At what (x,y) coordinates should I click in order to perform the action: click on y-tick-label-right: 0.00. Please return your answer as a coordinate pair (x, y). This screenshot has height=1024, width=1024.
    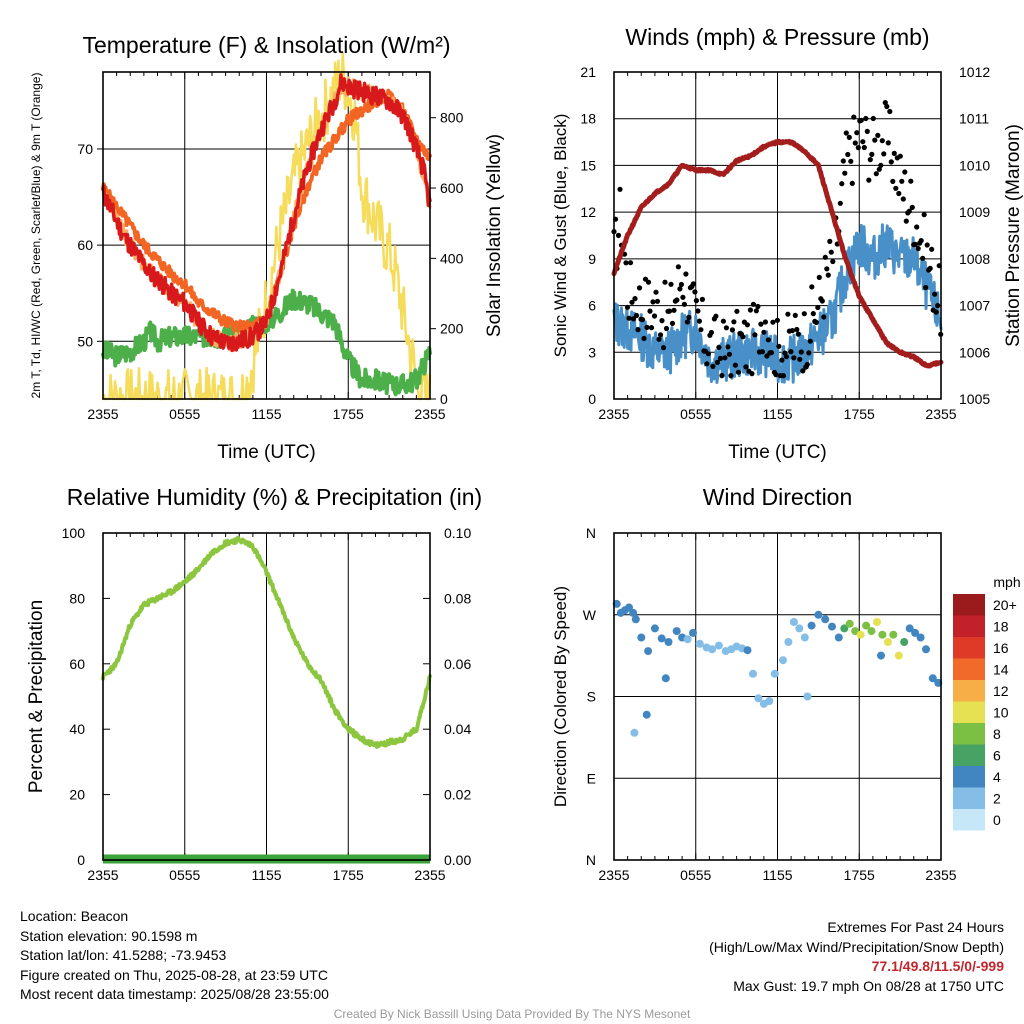
    Looking at the image, I should click on (457, 860).